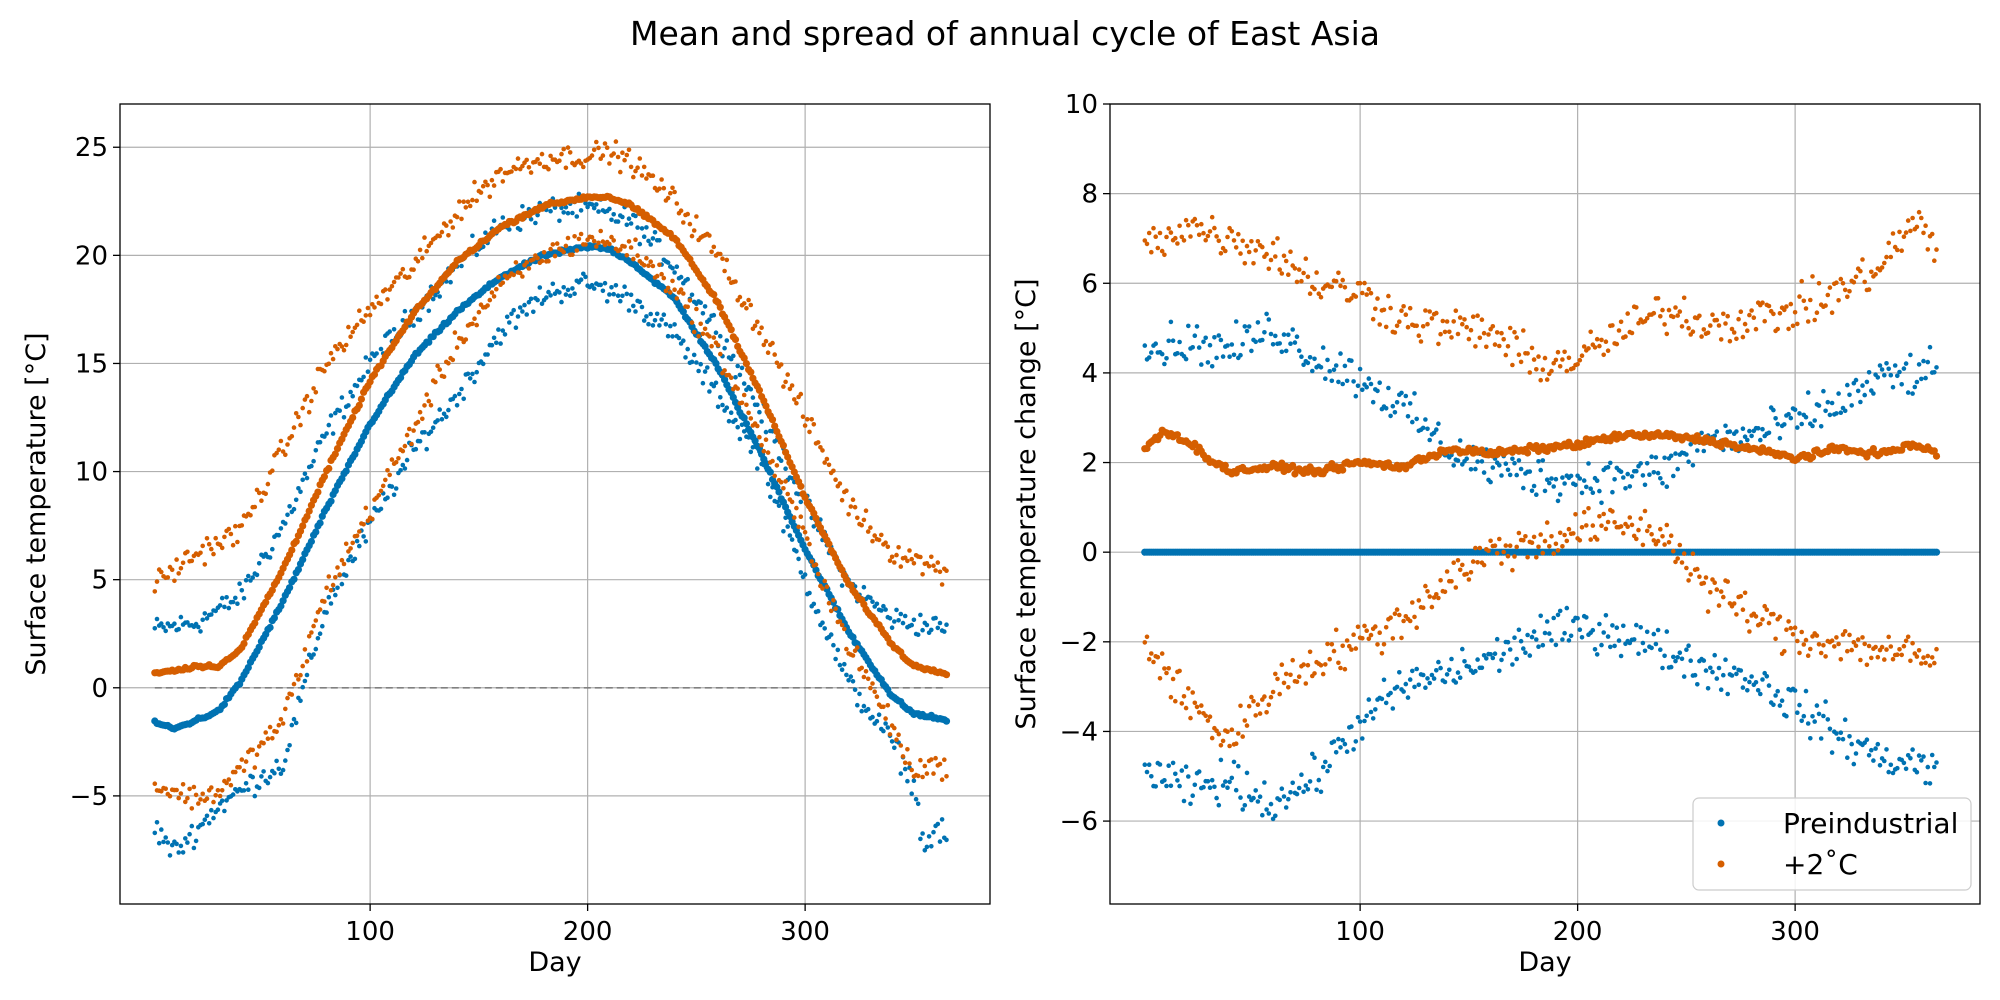 This screenshot has width=2000, height=1000. I want to click on y-tick-label: −4, so click(1079, 732).